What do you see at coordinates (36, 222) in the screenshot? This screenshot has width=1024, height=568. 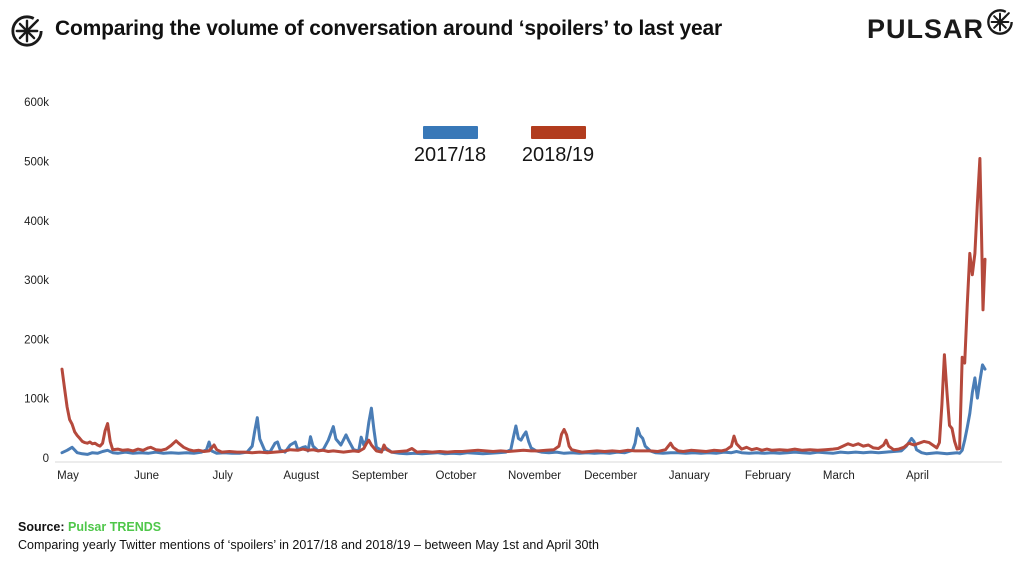 I see `y-axis-label: 400k` at bounding box center [36, 222].